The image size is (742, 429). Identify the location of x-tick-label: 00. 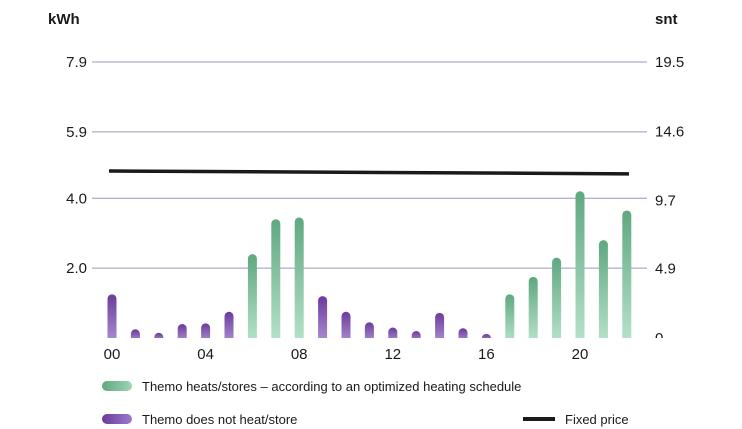
(112, 354).